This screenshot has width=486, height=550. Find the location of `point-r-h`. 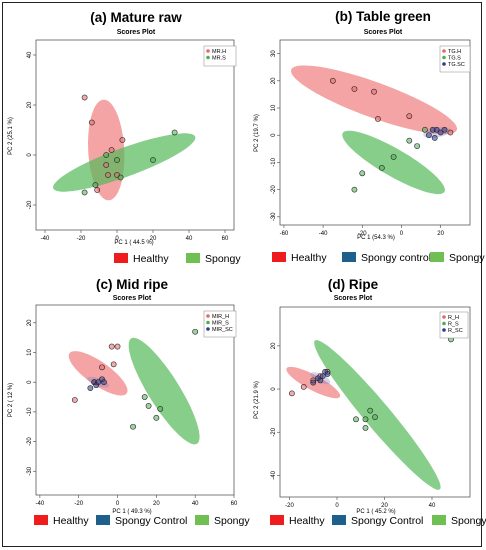

point-r-h is located at coordinates (303, 386).